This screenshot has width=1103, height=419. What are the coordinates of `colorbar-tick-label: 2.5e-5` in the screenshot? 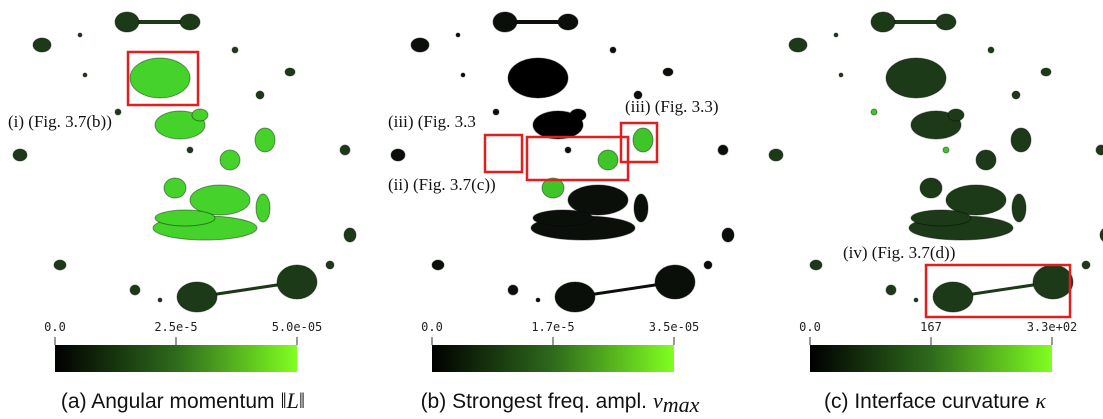 It's located at (175, 327).